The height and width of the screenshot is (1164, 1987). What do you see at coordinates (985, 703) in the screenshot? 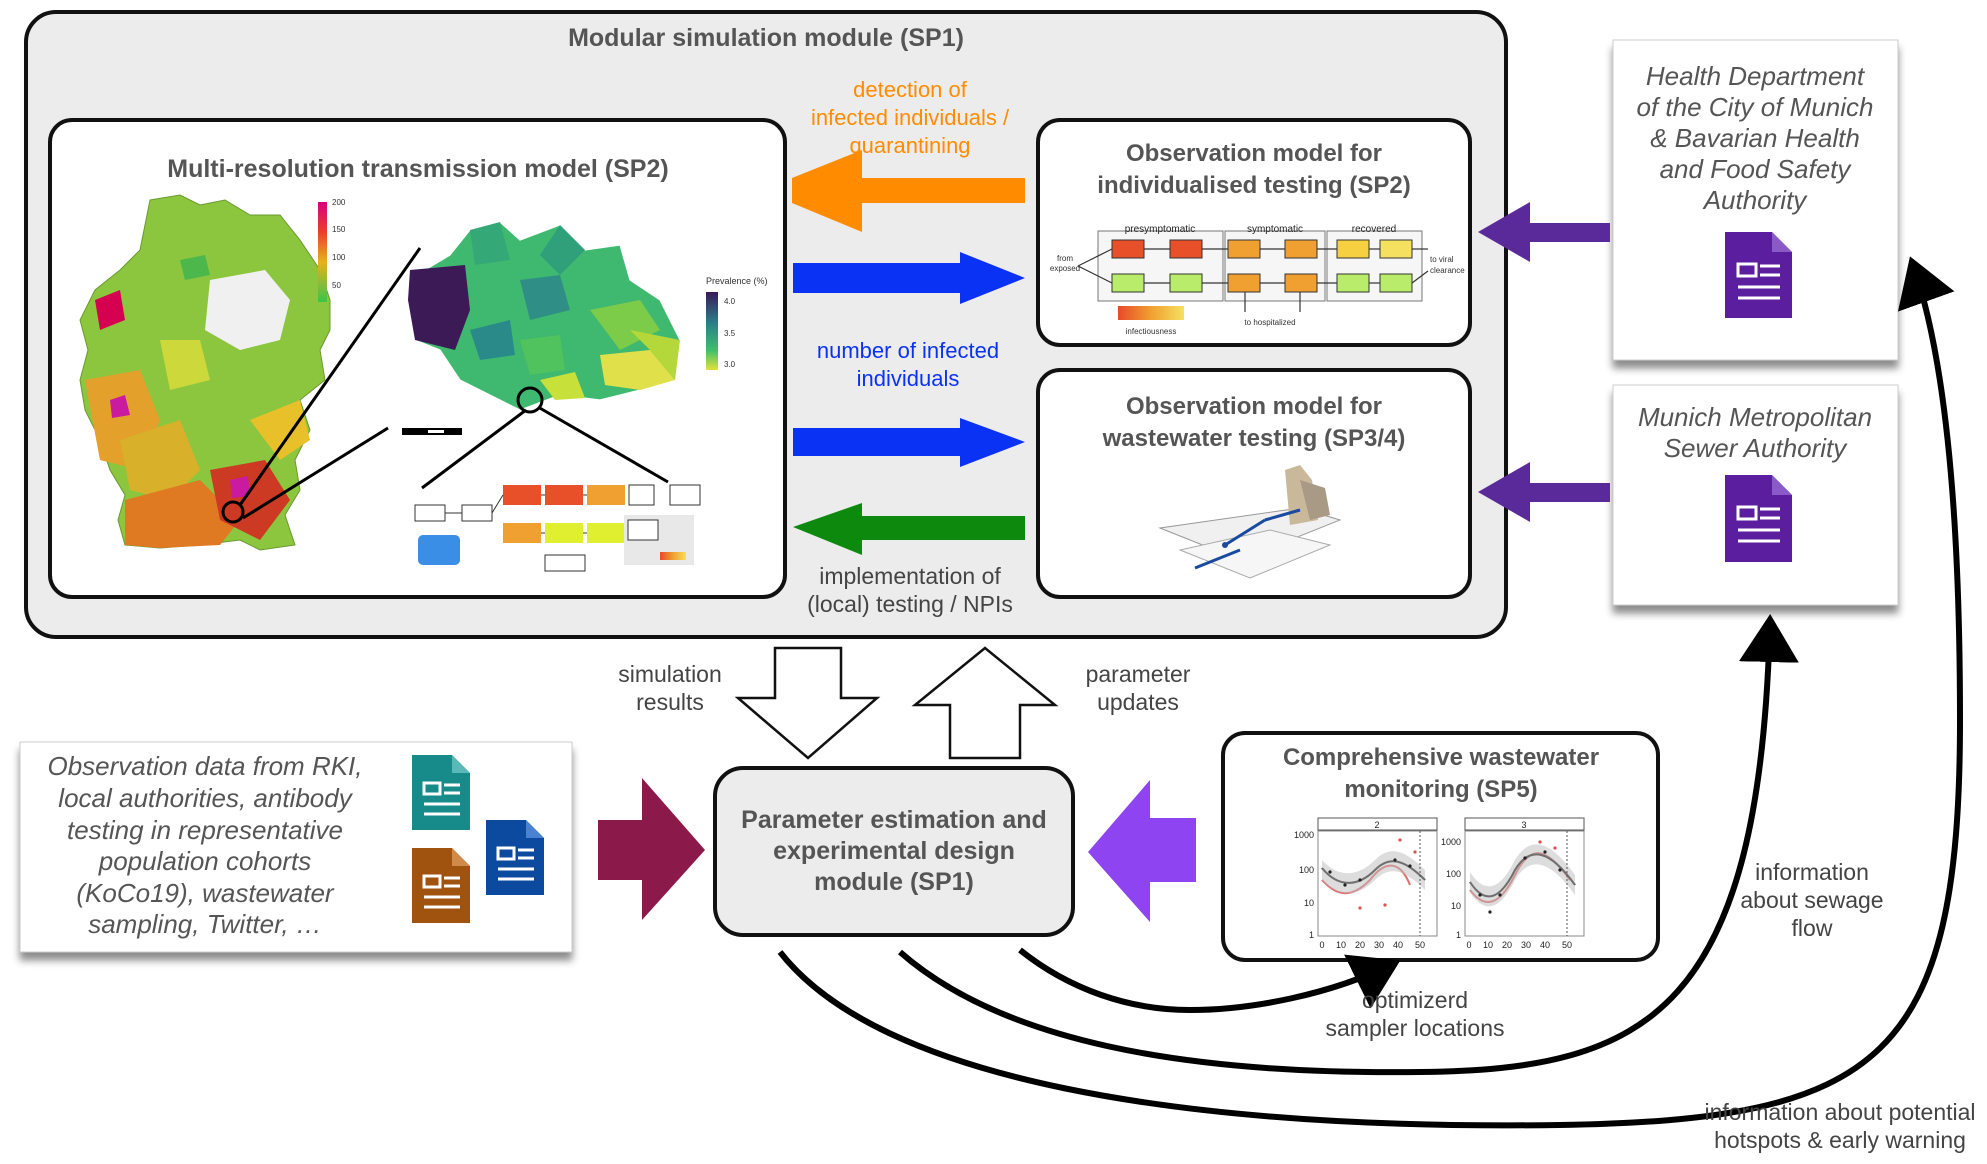
I see `parameter-updates-arrow` at bounding box center [985, 703].